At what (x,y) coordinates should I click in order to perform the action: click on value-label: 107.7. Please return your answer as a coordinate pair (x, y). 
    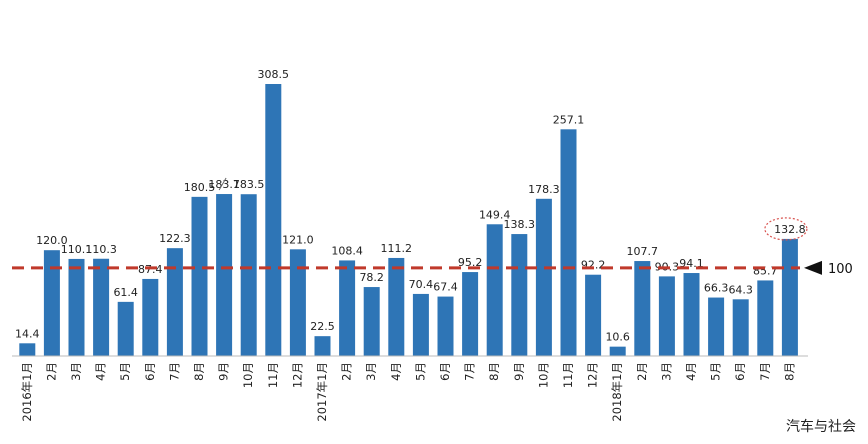
    Looking at the image, I should click on (643, 251).